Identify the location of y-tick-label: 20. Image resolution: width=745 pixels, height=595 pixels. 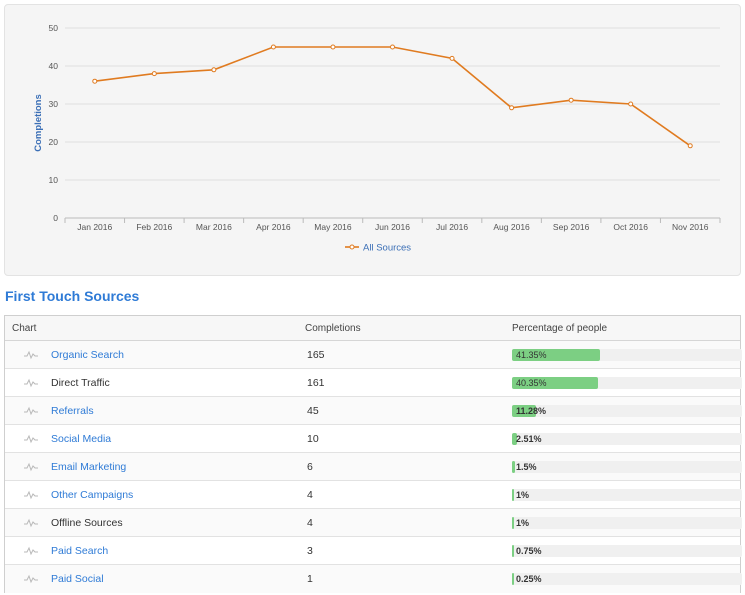
(54, 142).